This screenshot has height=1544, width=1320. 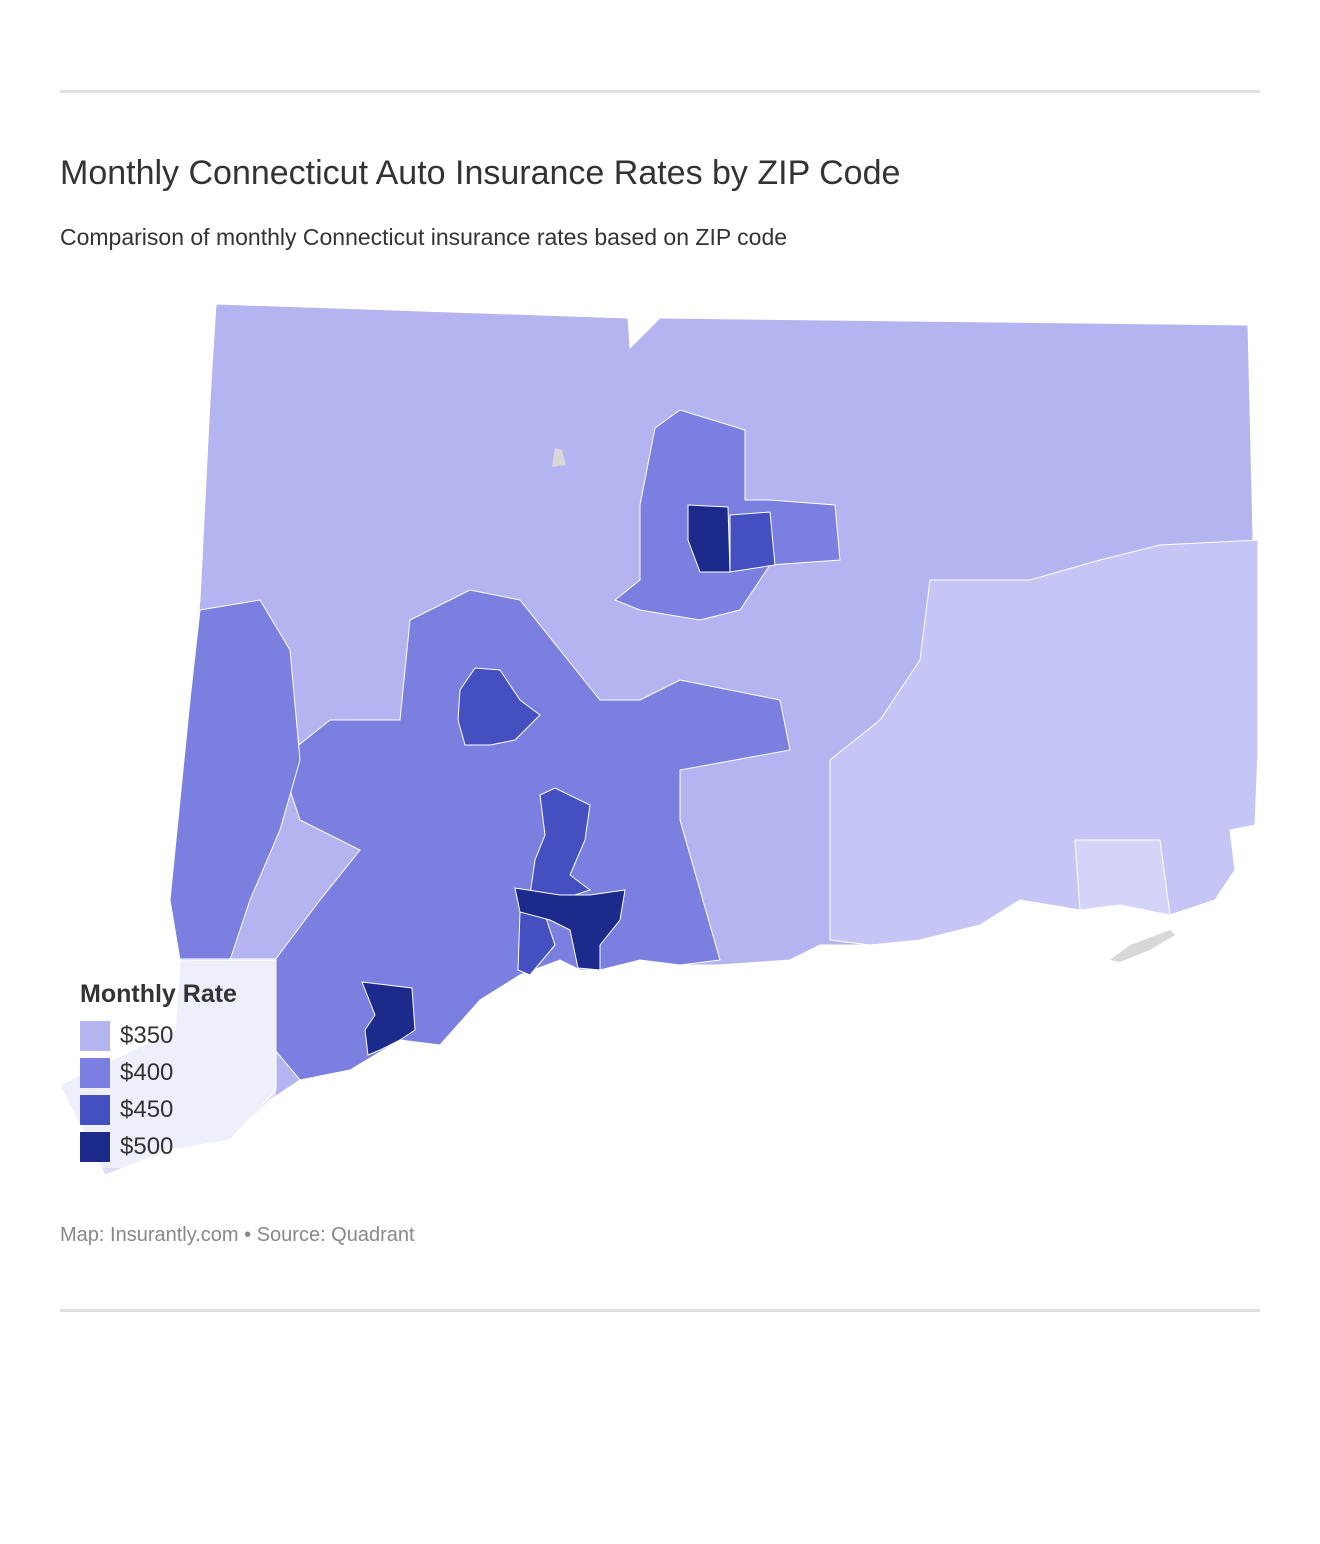 I want to click on hartford-east, so click(x=752, y=542).